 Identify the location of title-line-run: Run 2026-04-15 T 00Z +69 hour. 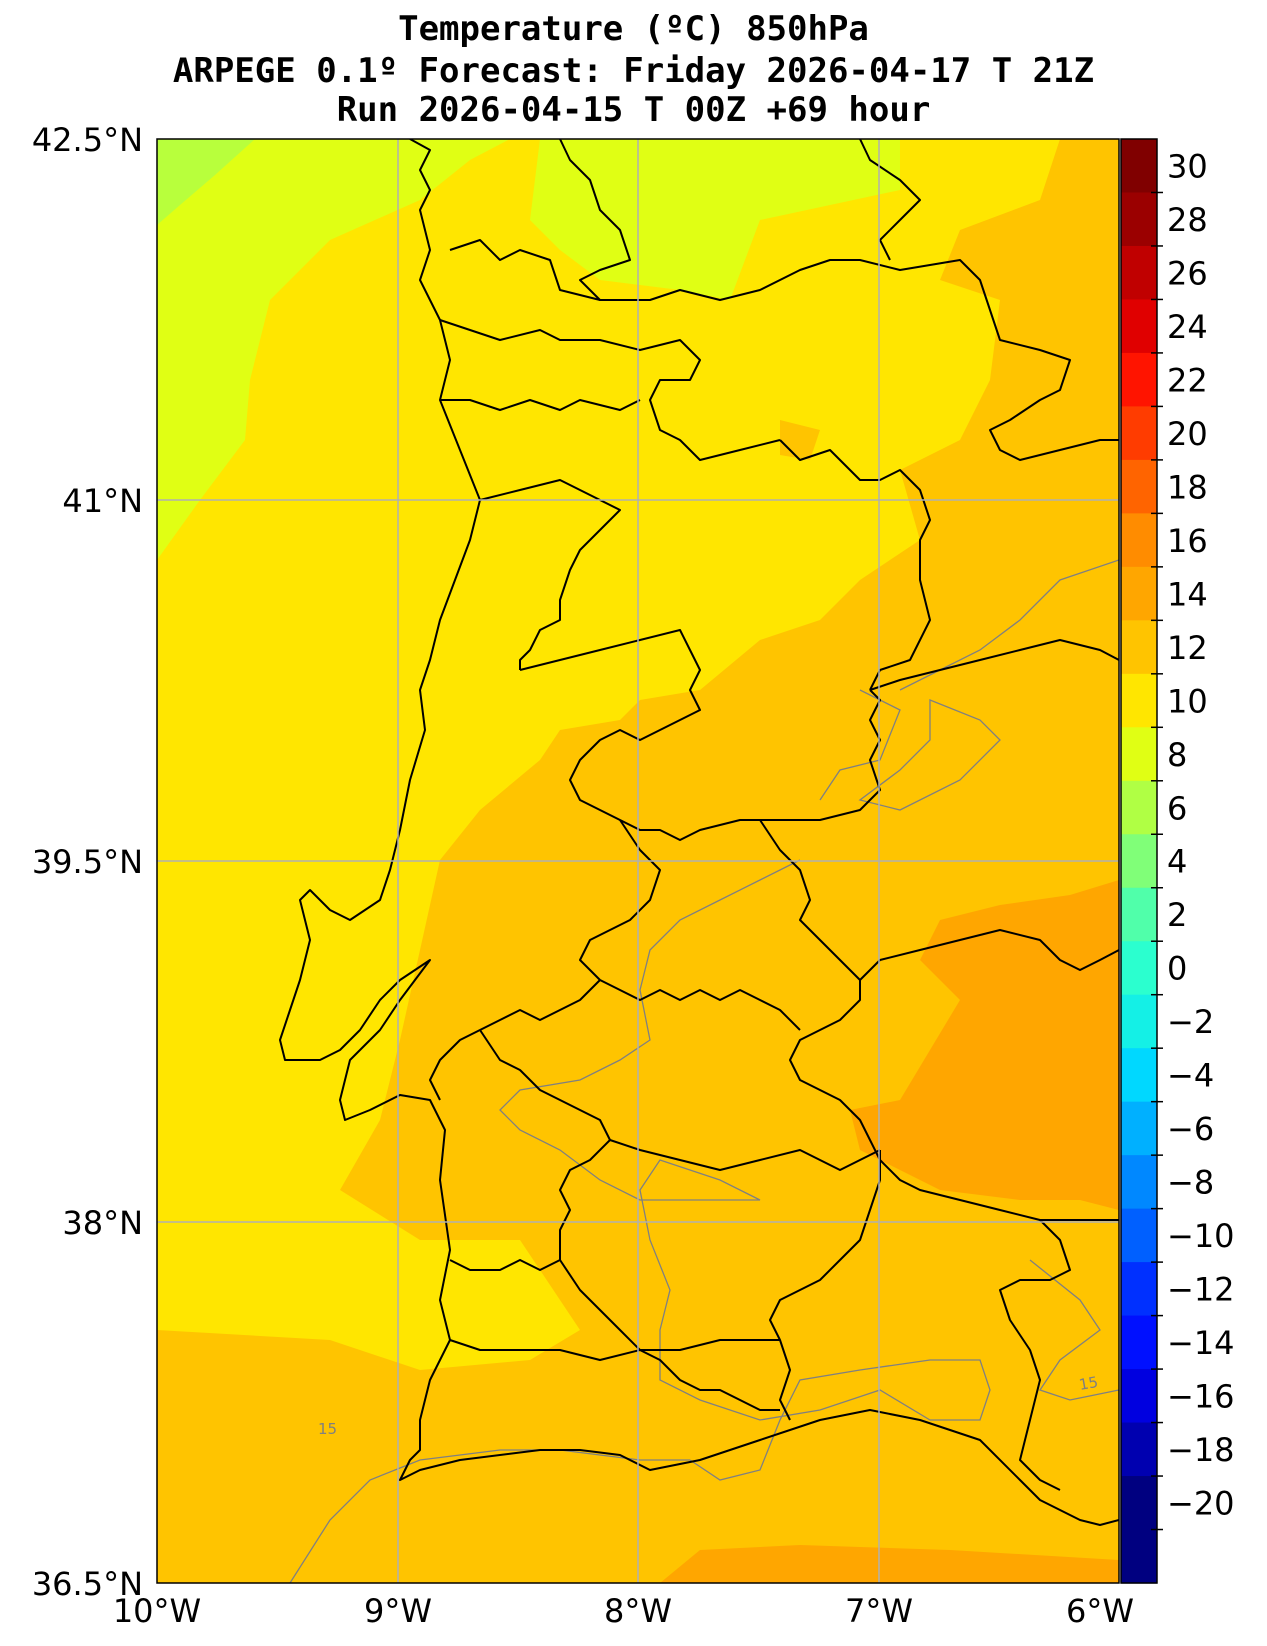
(633, 110).